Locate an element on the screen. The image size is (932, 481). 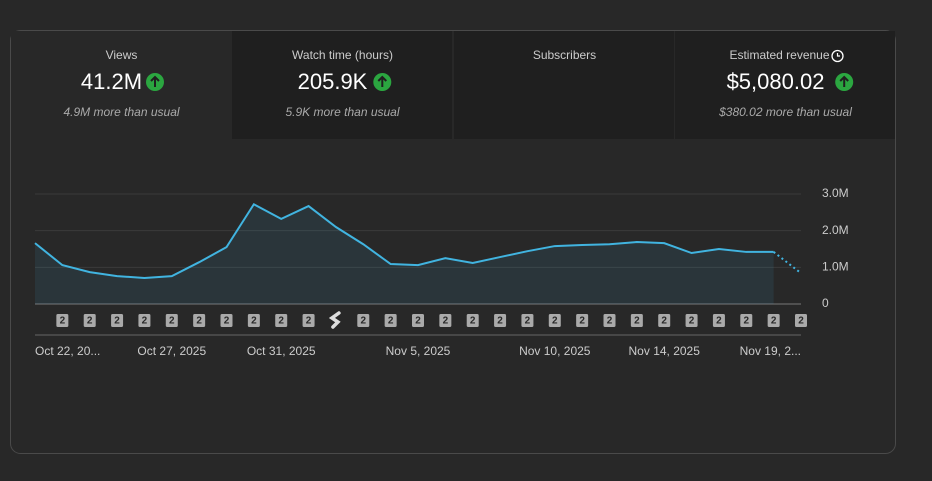
metric-title: Views is located at coordinates (122, 55).